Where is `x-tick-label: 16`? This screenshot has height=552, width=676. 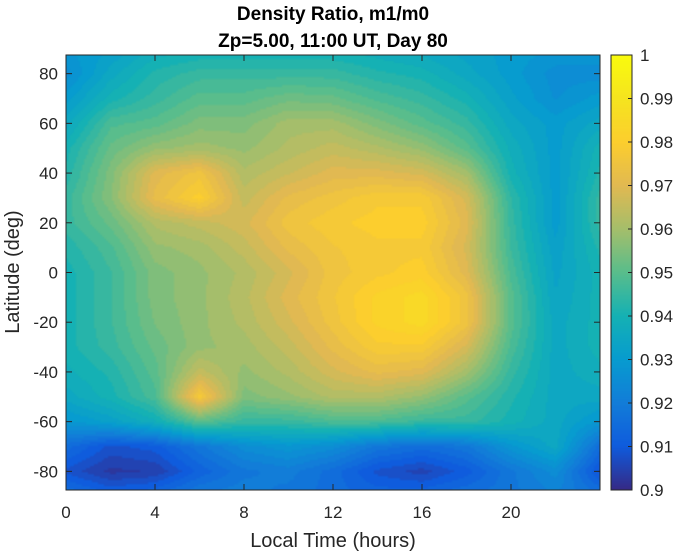 x-tick-label: 16 is located at coordinates (422, 512).